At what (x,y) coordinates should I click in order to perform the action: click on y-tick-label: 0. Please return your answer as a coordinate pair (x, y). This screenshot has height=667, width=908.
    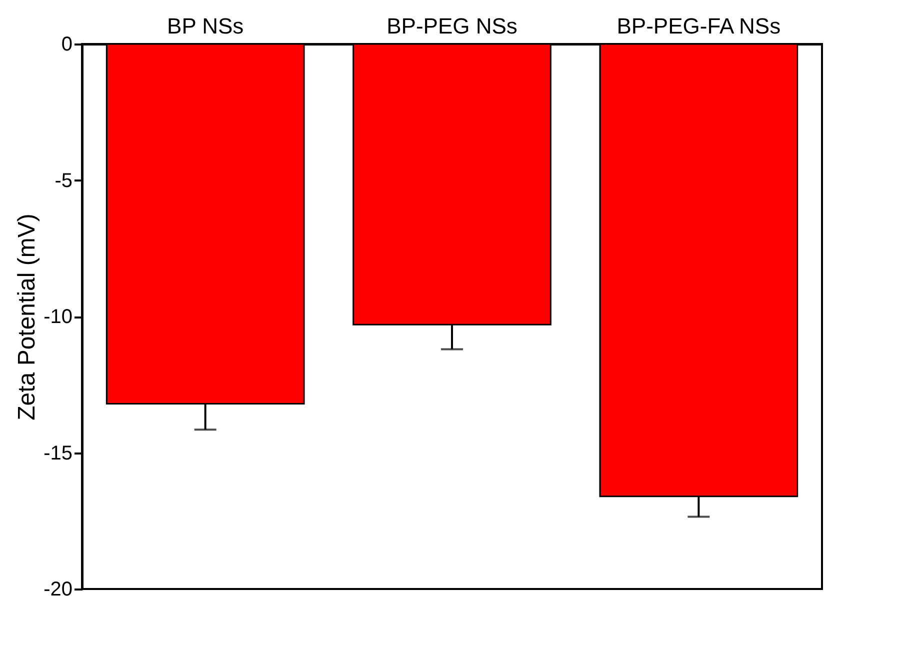
    Looking at the image, I should click on (66, 45).